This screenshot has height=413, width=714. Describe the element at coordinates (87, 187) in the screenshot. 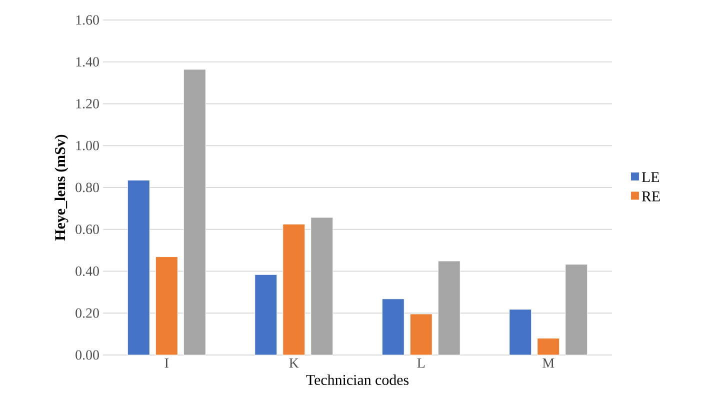

I see `y-tick-label: 0.80` at that location.